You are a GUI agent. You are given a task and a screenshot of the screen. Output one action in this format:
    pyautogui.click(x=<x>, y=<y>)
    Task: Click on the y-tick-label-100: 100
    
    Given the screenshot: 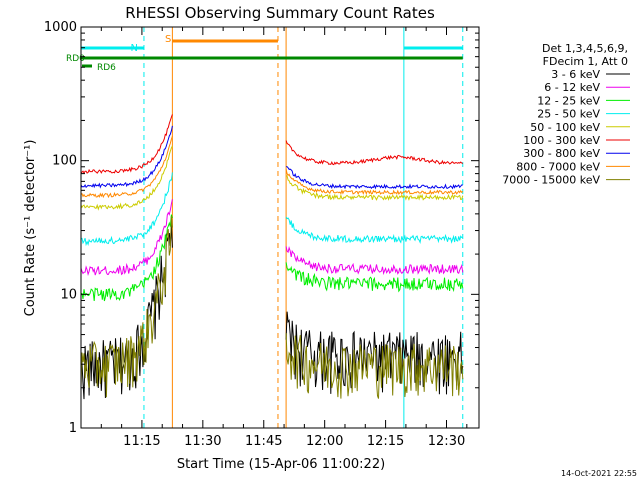 What is the action you would take?
    pyautogui.click(x=64, y=161)
    